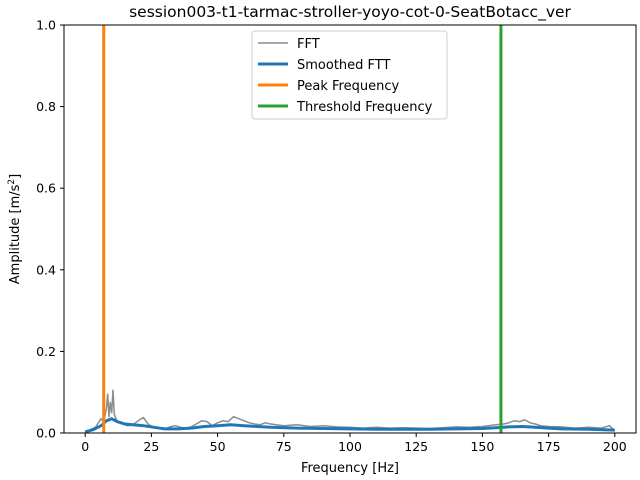  What do you see at coordinates (482, 446) in the screenshot?
I see `x-tick-label: 150` at bounding box center [482, 446].